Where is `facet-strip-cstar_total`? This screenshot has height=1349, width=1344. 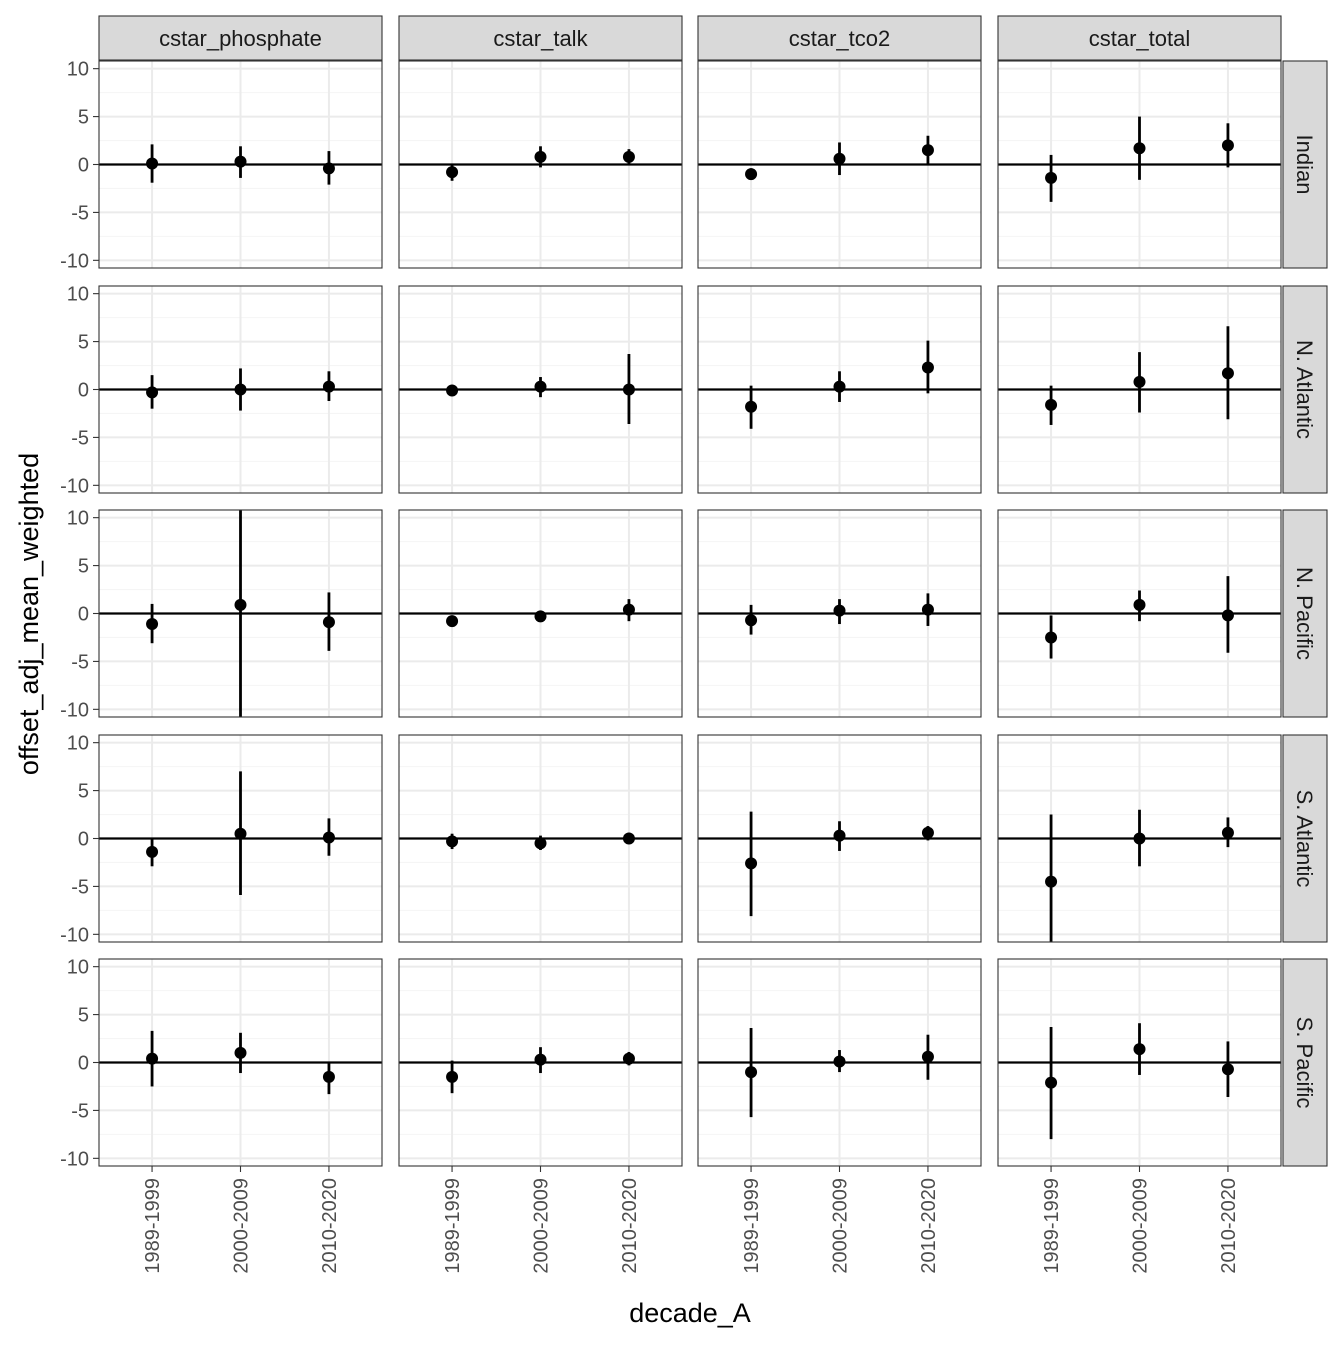 facet-strip-cstar_total is located at coordinates (1139, 38).